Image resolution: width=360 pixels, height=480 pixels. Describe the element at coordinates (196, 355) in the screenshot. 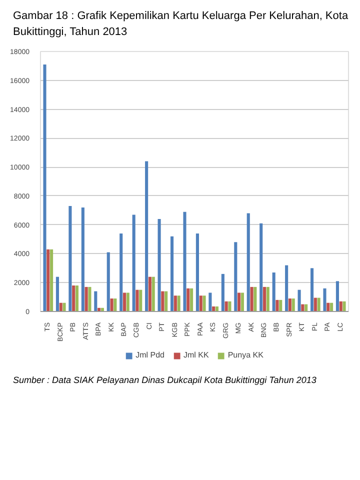

I see `legend-label: Jml KK` at that location.